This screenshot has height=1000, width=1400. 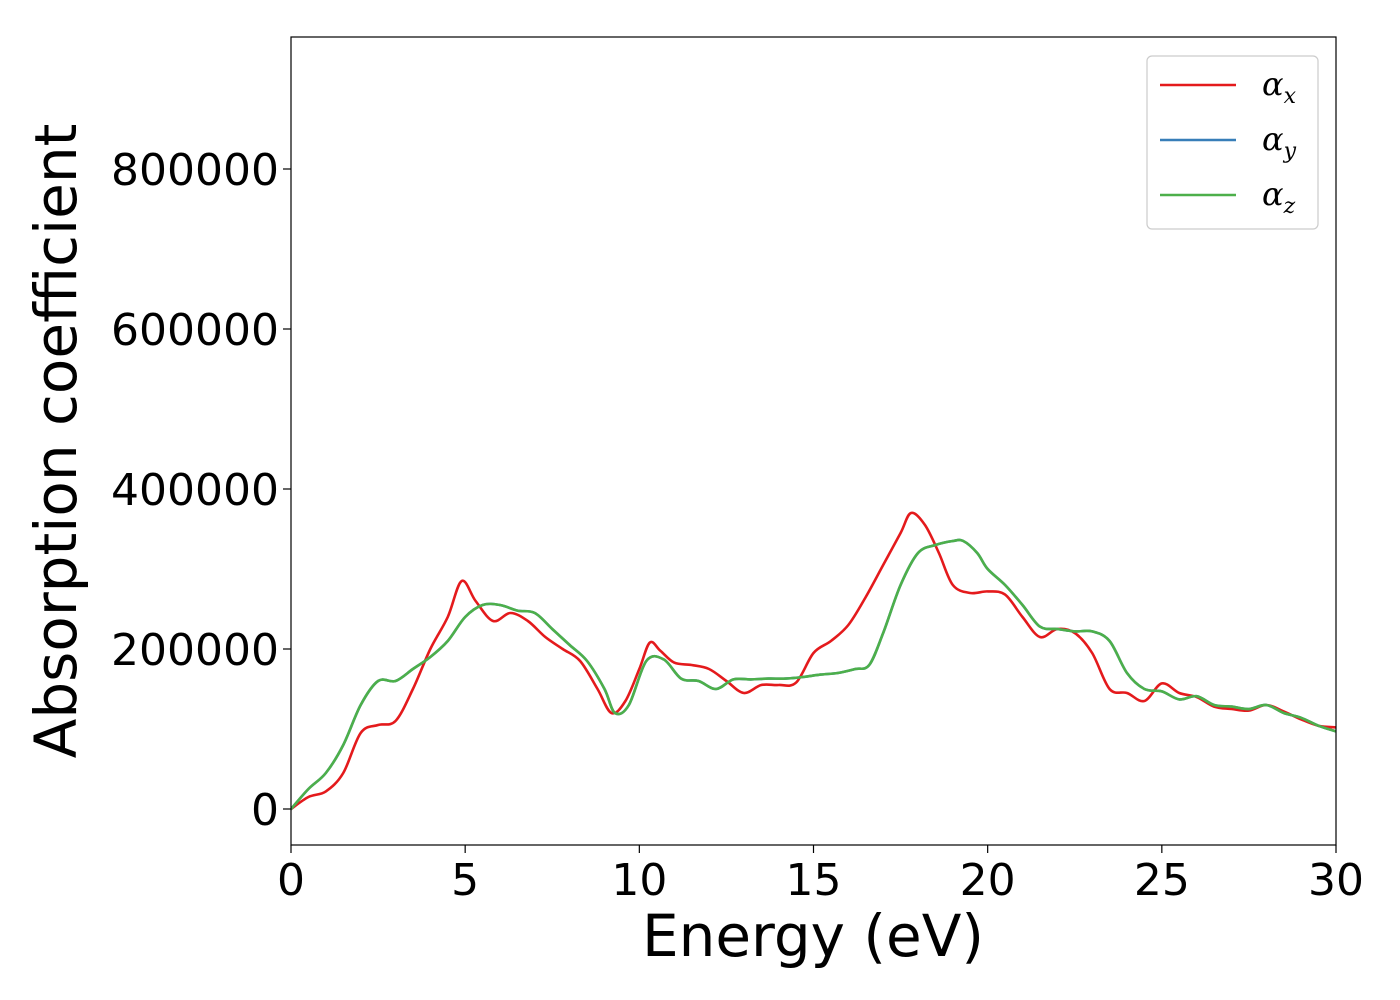 I want to click on legend: αx αy αz, so click(x=1232, y=142).